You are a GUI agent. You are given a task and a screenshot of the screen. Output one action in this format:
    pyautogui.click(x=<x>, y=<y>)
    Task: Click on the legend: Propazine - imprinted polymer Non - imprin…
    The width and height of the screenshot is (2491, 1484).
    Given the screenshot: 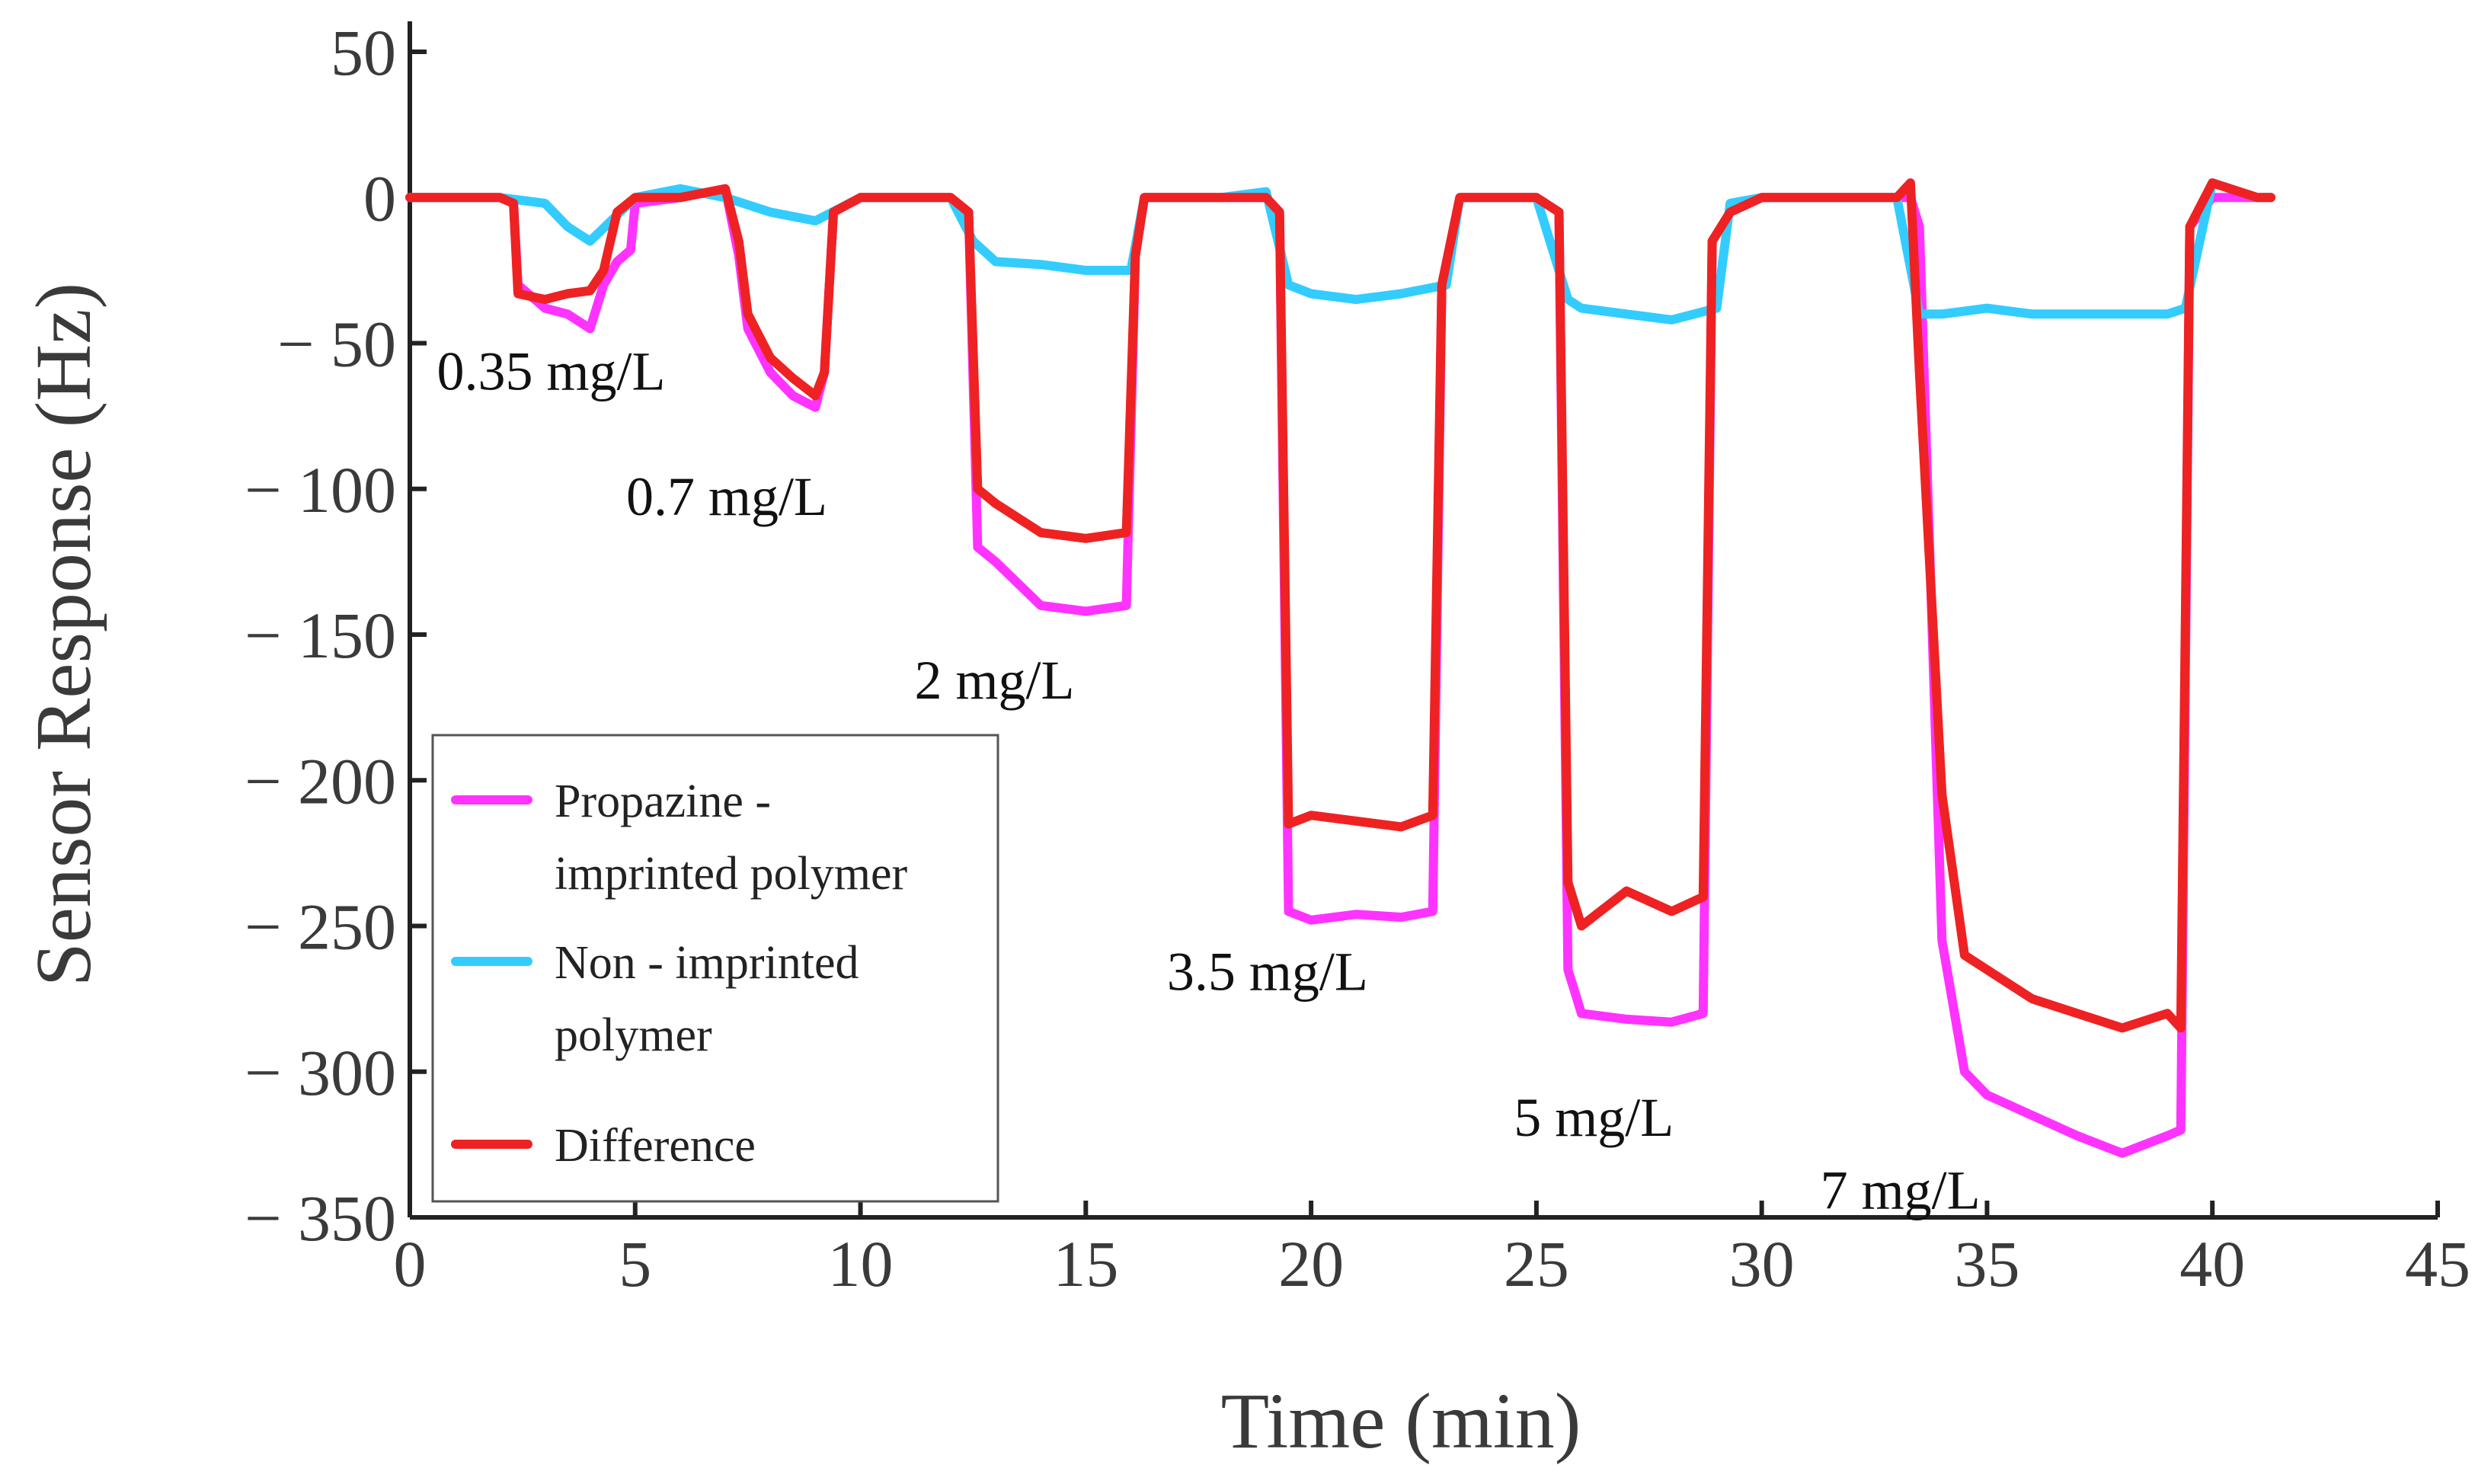 What is the action you would take?
    pyautogui.click(x=715, y=968)
    